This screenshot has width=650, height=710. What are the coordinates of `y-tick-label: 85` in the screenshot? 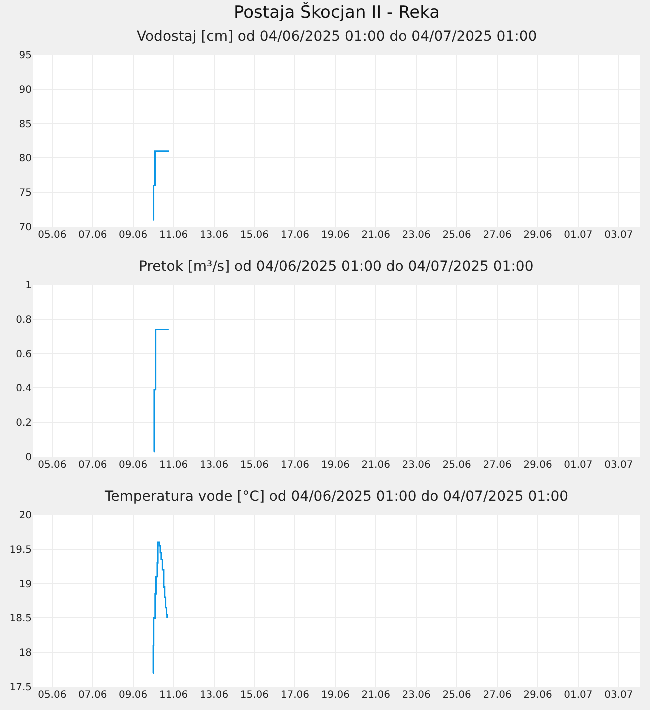 It's located at (25, 124).